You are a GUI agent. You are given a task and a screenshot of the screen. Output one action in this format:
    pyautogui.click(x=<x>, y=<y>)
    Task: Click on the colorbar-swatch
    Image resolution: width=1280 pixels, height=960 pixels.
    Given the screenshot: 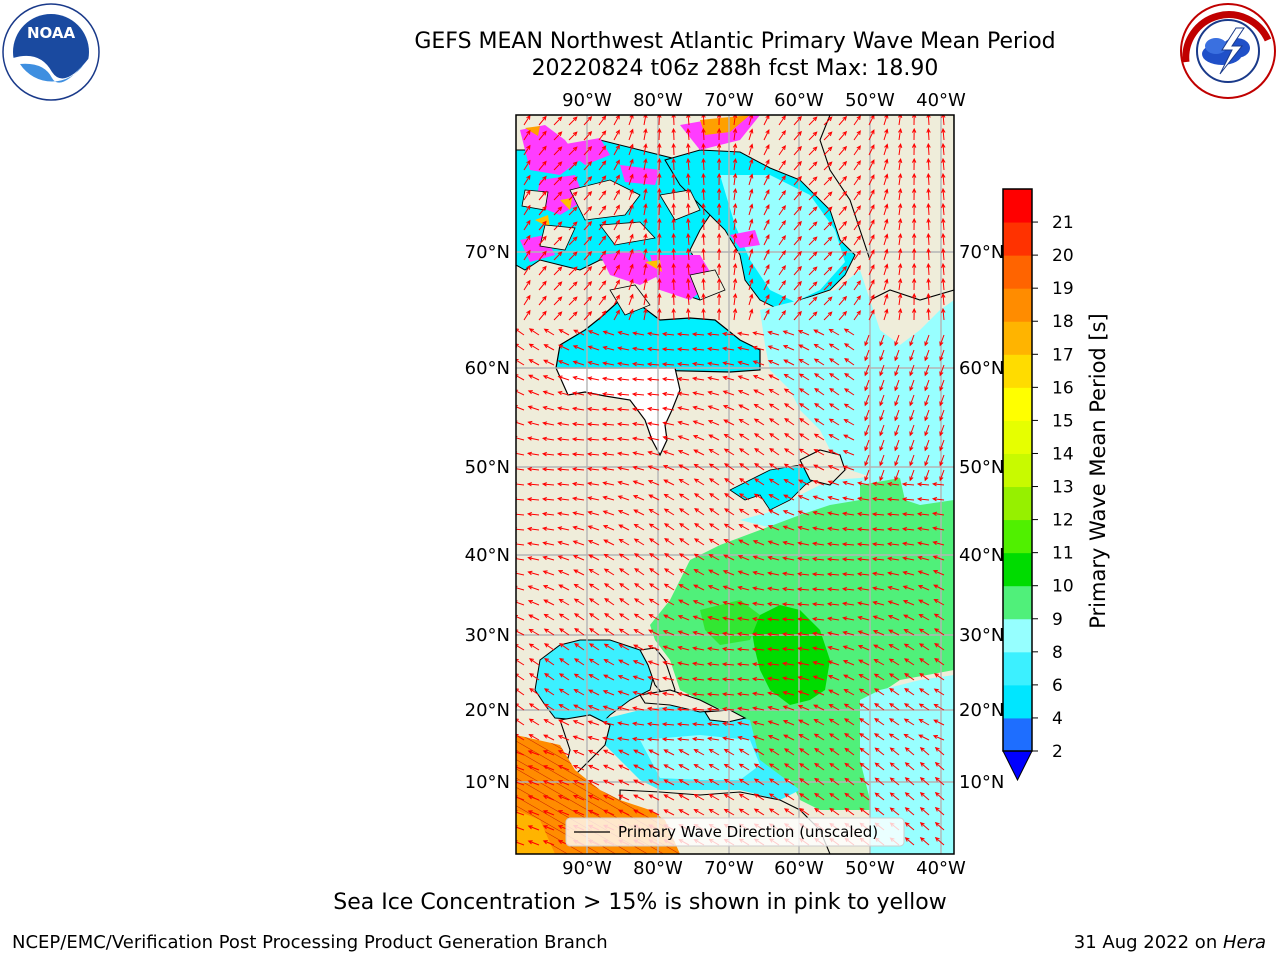 What is the action you would take?
    pyautogui.click(x=1017, y=470)
    